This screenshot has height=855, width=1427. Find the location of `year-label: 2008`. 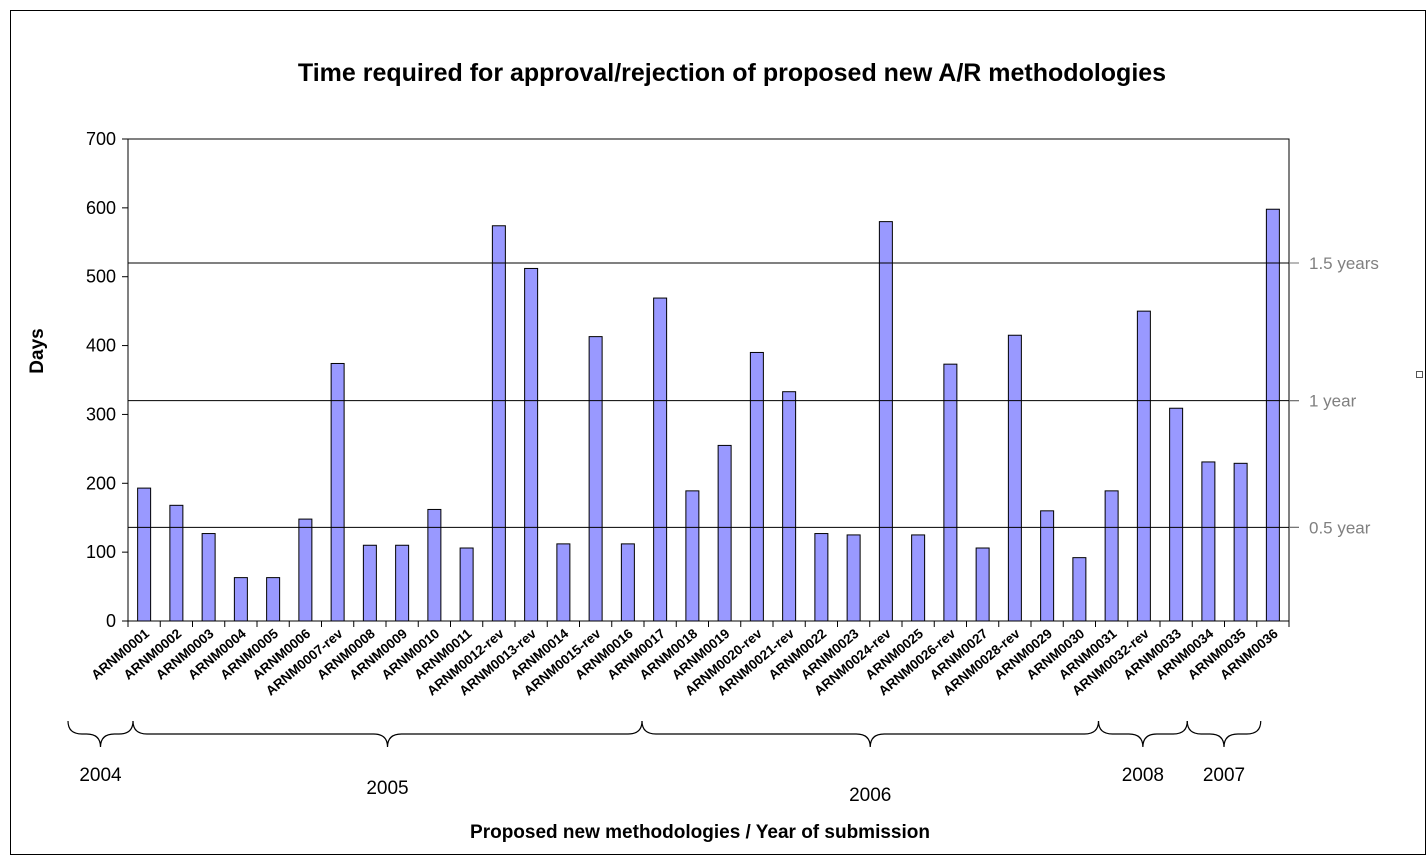

year-label: 2008 is located at coordinates (1143, 775).